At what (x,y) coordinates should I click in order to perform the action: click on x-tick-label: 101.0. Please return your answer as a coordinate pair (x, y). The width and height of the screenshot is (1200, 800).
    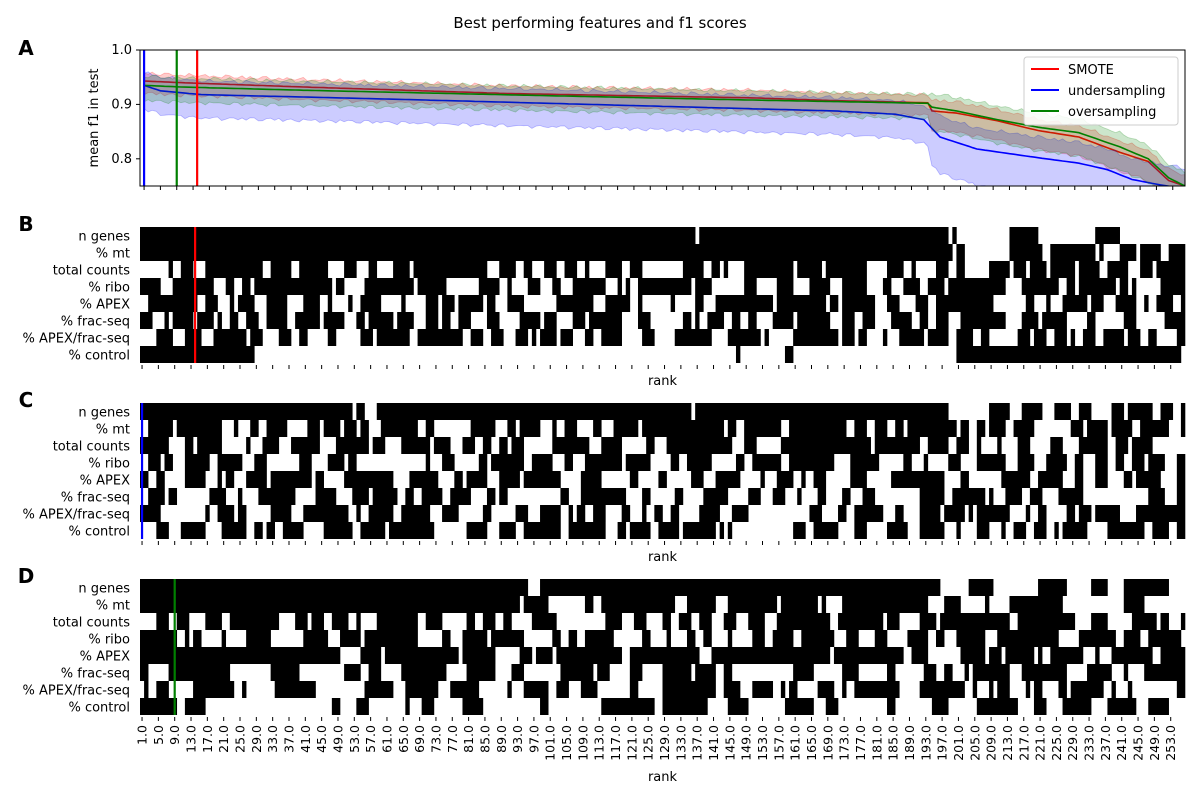
    Looking at the image, I should click on (550, 743).